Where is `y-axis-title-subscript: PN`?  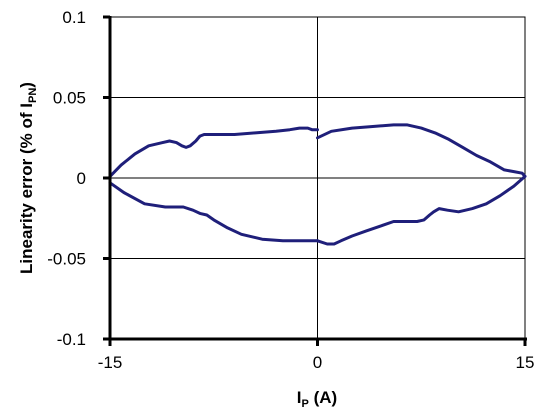 y-axis-title-subscript: PN is located at coordinates (33, 95).